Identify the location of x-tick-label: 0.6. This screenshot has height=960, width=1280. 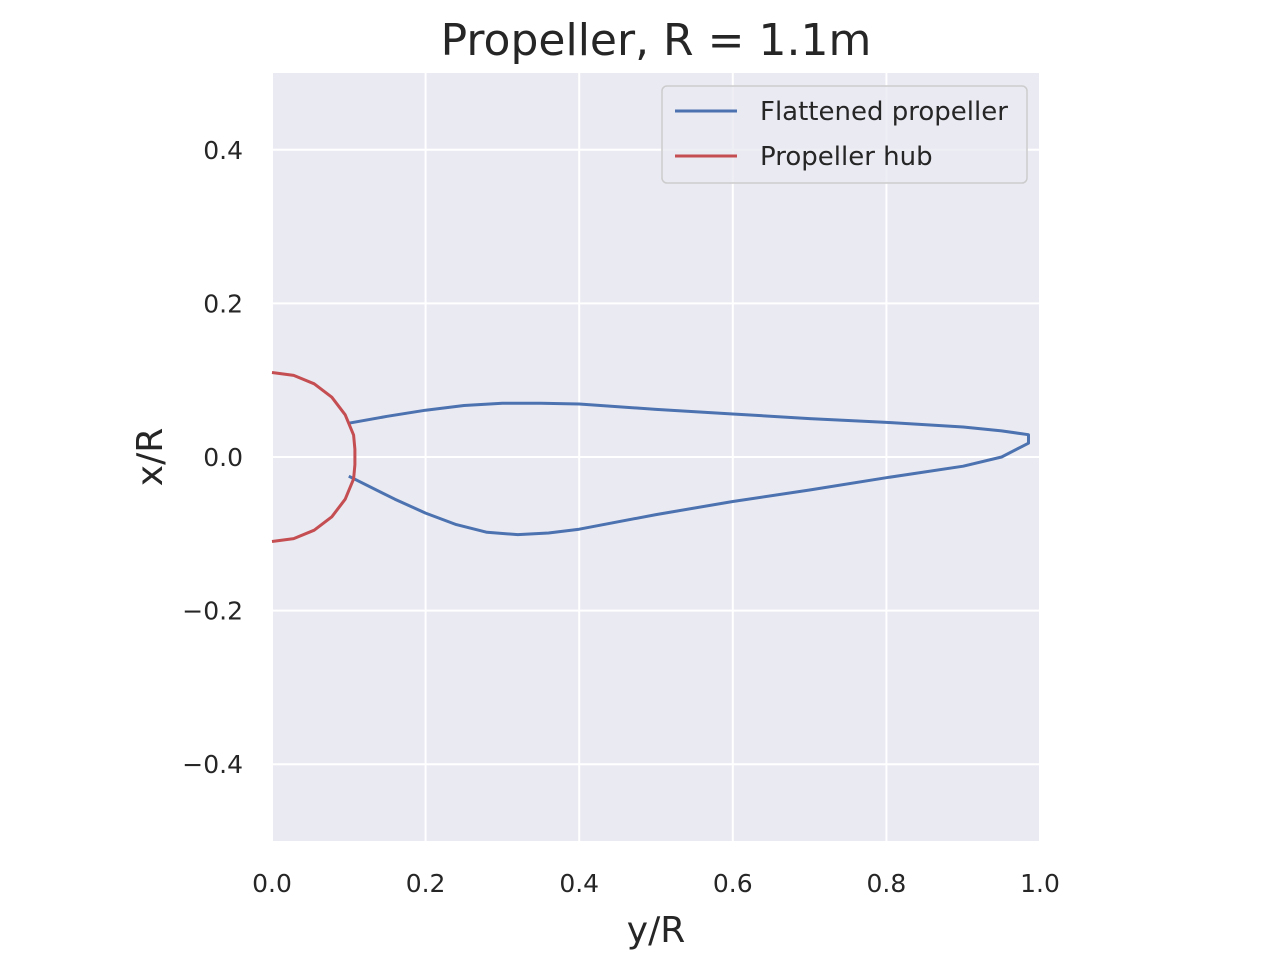
(733, 883).